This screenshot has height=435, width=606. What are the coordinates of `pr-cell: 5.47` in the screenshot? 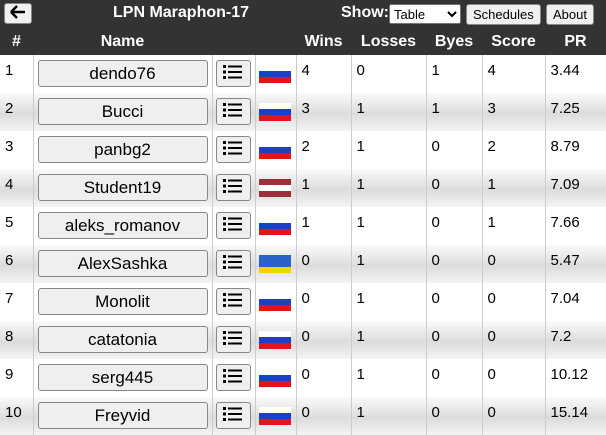 It's located at (575, 264).